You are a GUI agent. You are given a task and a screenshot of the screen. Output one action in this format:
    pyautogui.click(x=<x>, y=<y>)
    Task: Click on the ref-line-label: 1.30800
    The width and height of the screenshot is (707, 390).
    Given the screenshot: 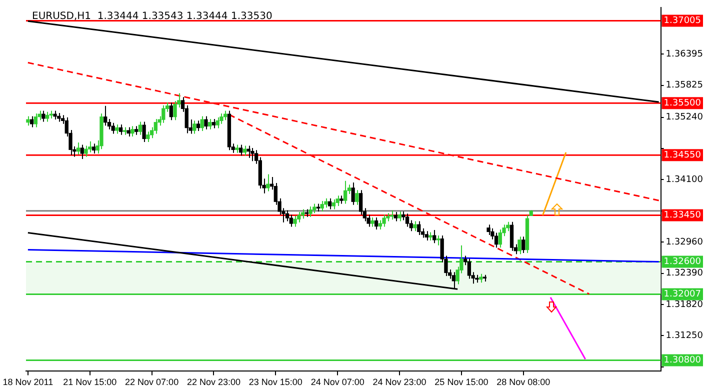 What is the action you would take?
    pyautogui.click(x=683, y=361)
    